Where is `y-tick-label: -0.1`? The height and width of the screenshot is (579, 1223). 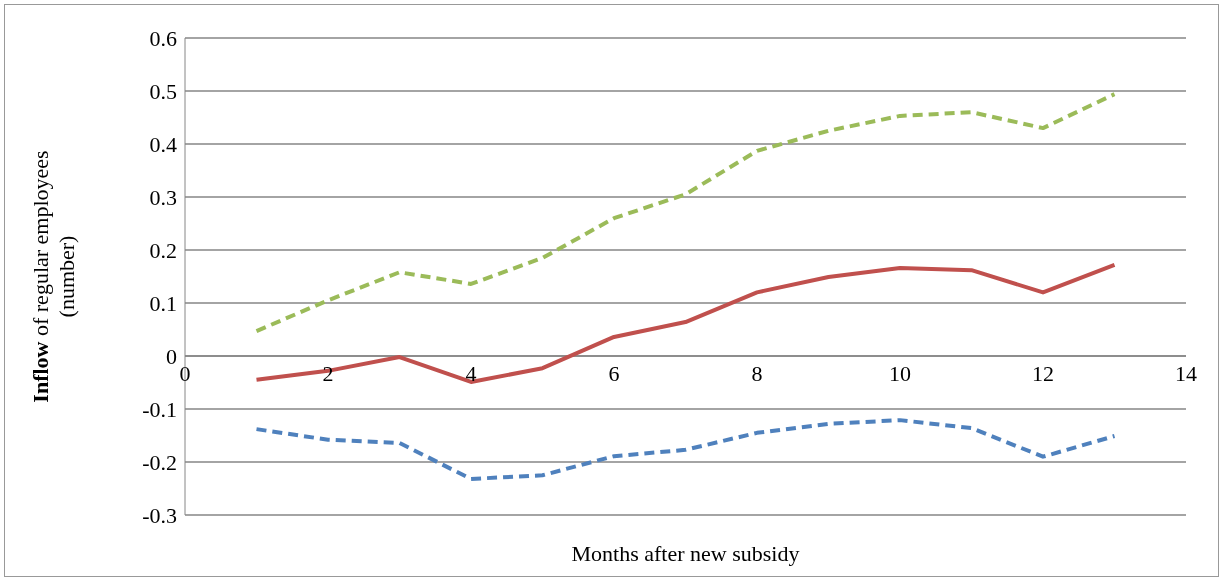
y-tick-label: -0.1 is located at coordinates (159, 409).